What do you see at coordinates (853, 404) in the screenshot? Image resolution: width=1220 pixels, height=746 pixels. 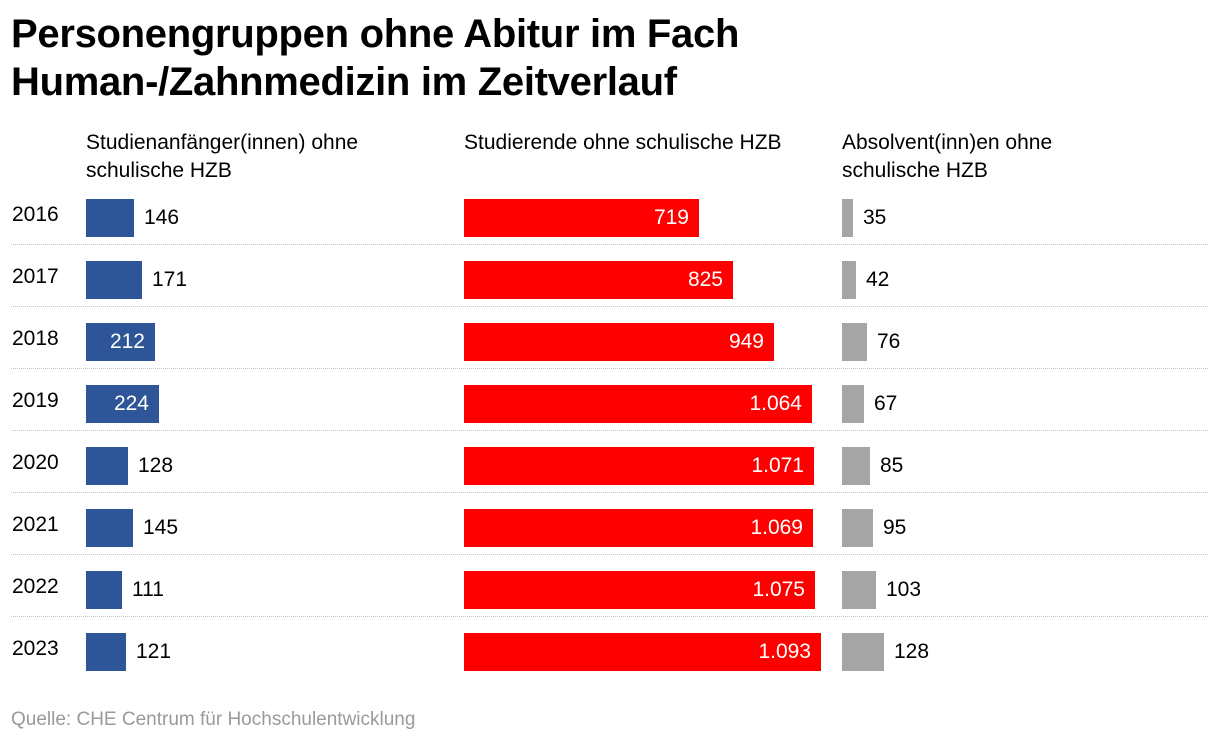 I see `bar-series2-2019` at bounding box center [853, 404].